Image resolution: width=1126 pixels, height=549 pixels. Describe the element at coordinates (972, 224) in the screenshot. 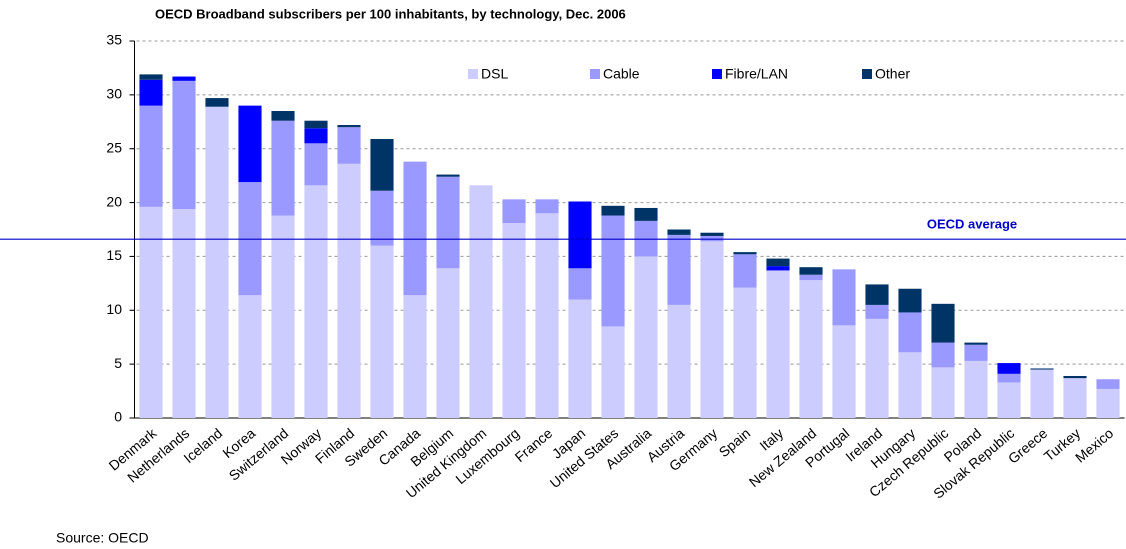

I see `average-label: OECD average` at that location.